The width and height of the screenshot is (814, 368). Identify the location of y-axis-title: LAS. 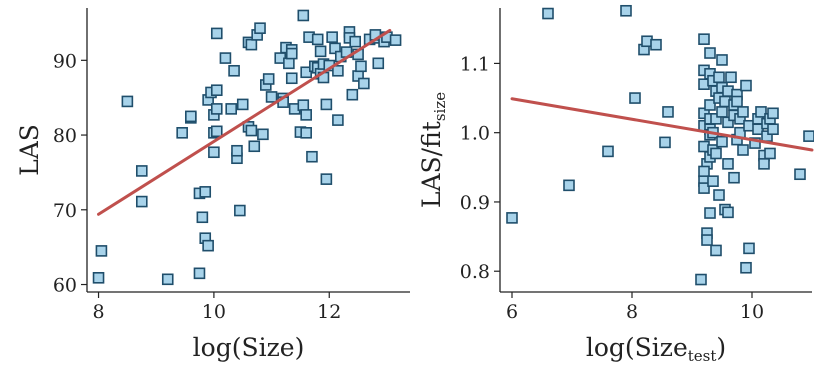
(29, 150).